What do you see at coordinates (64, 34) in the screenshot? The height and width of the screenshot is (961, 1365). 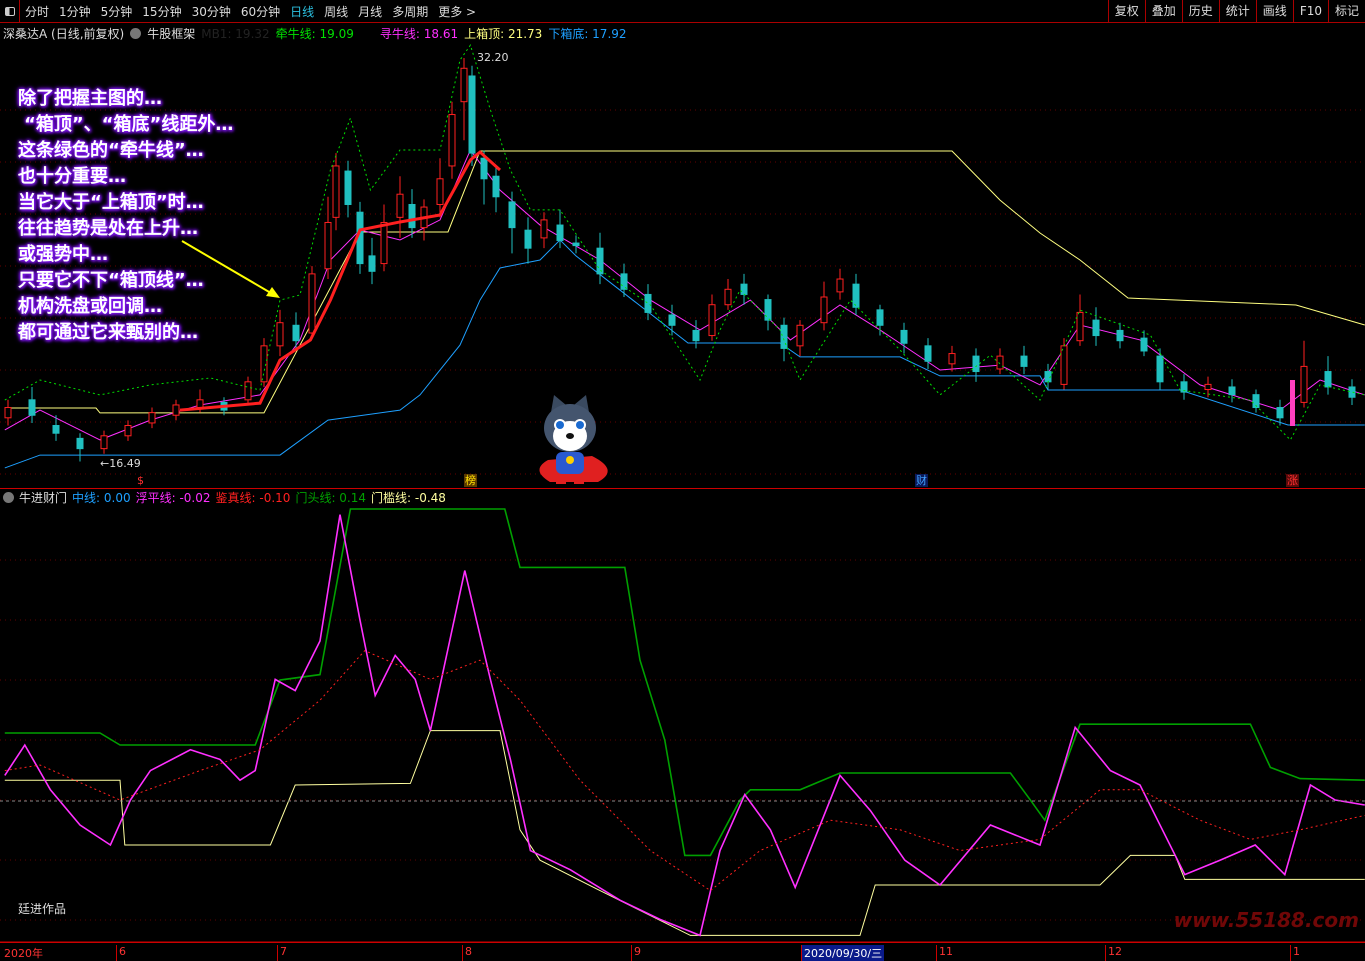 I see `stock-name: 深桑达A (日线,前复权)` at bounding box center [64, 34].